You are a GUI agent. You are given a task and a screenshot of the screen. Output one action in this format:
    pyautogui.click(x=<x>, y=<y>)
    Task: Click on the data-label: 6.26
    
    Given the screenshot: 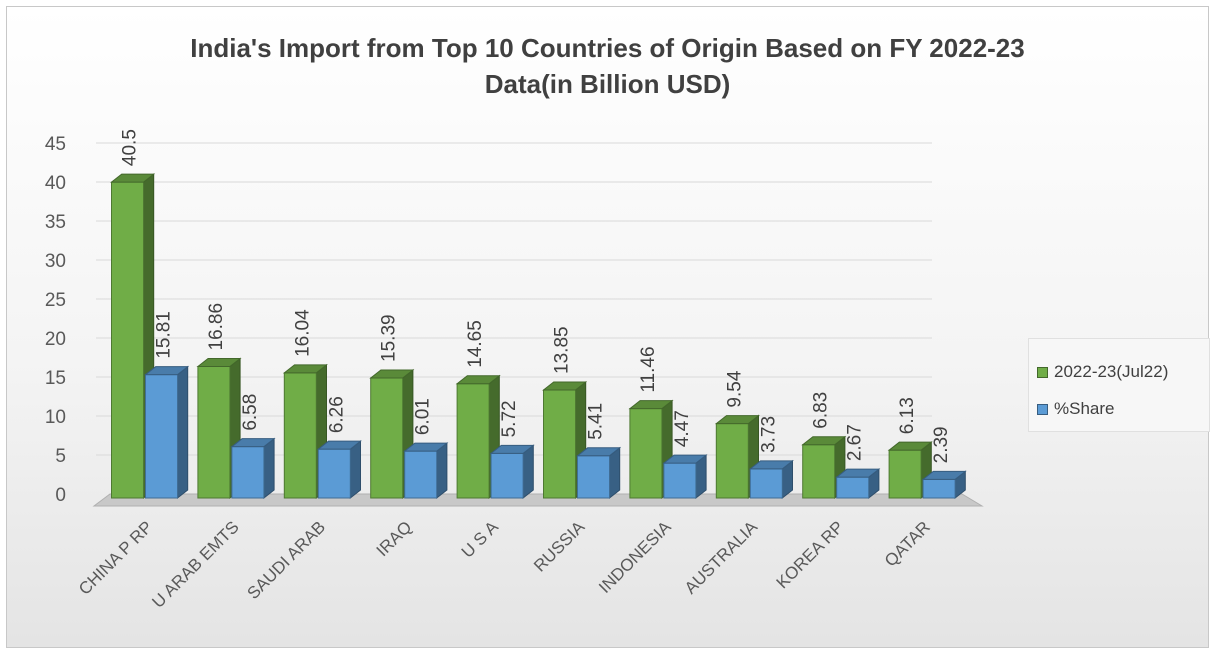 What is the action you would take?
    pyautogui.click(x=336, y=414)
    